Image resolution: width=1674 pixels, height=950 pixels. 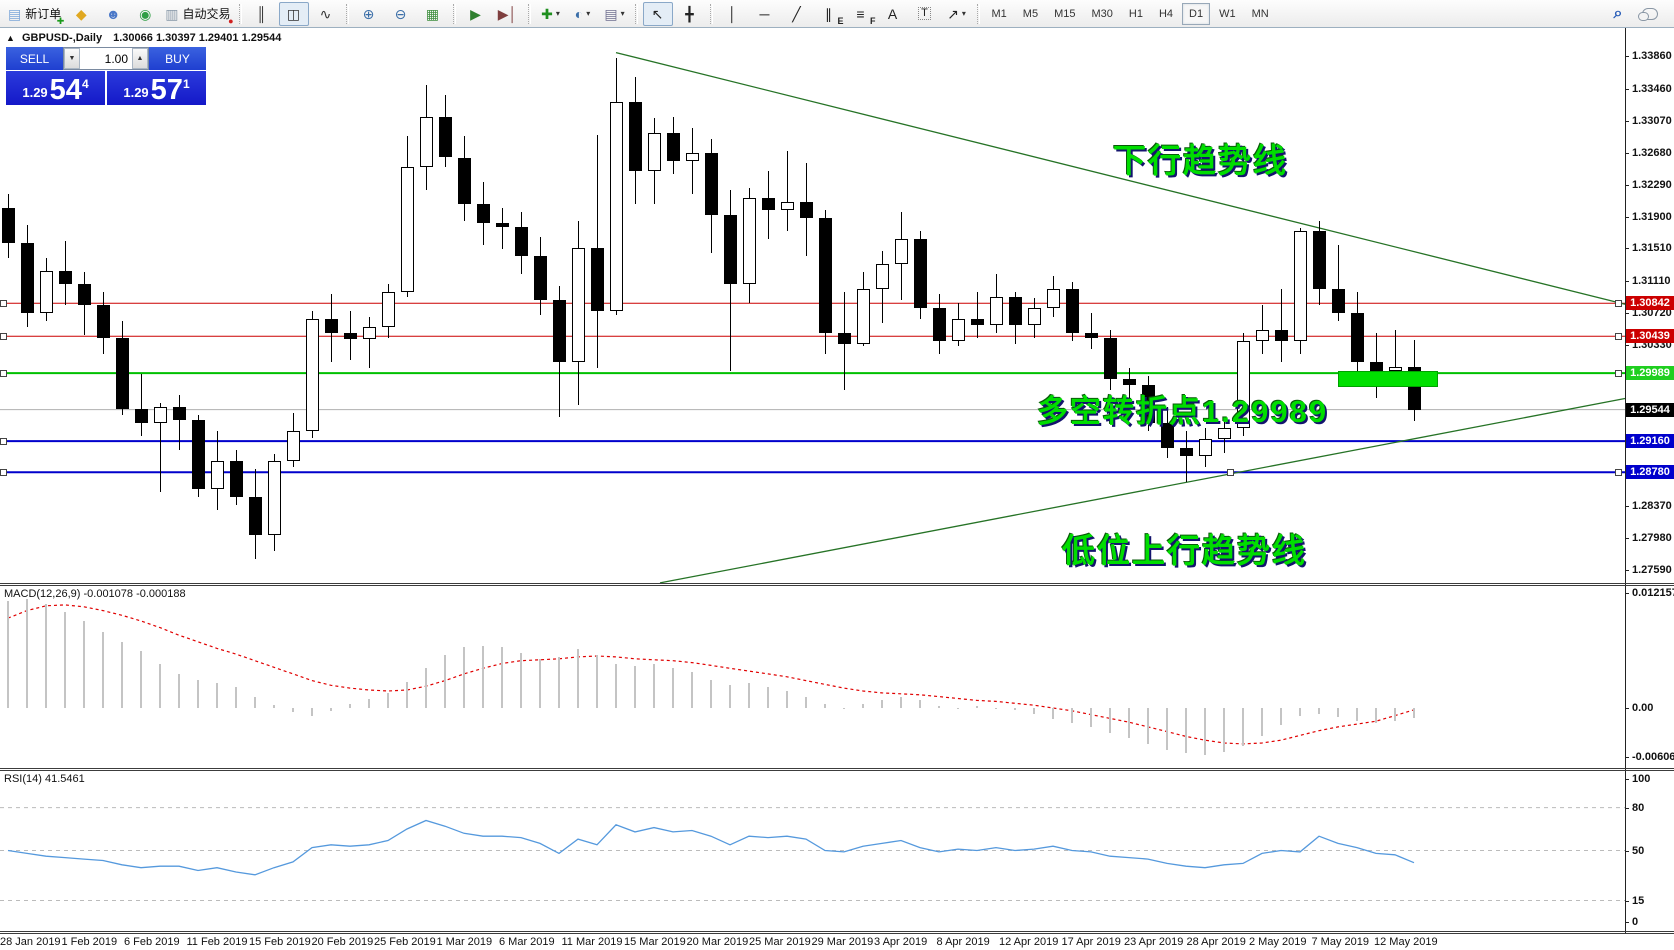 I want to click on cursor-button: ↖, so click(x=657, y=13).